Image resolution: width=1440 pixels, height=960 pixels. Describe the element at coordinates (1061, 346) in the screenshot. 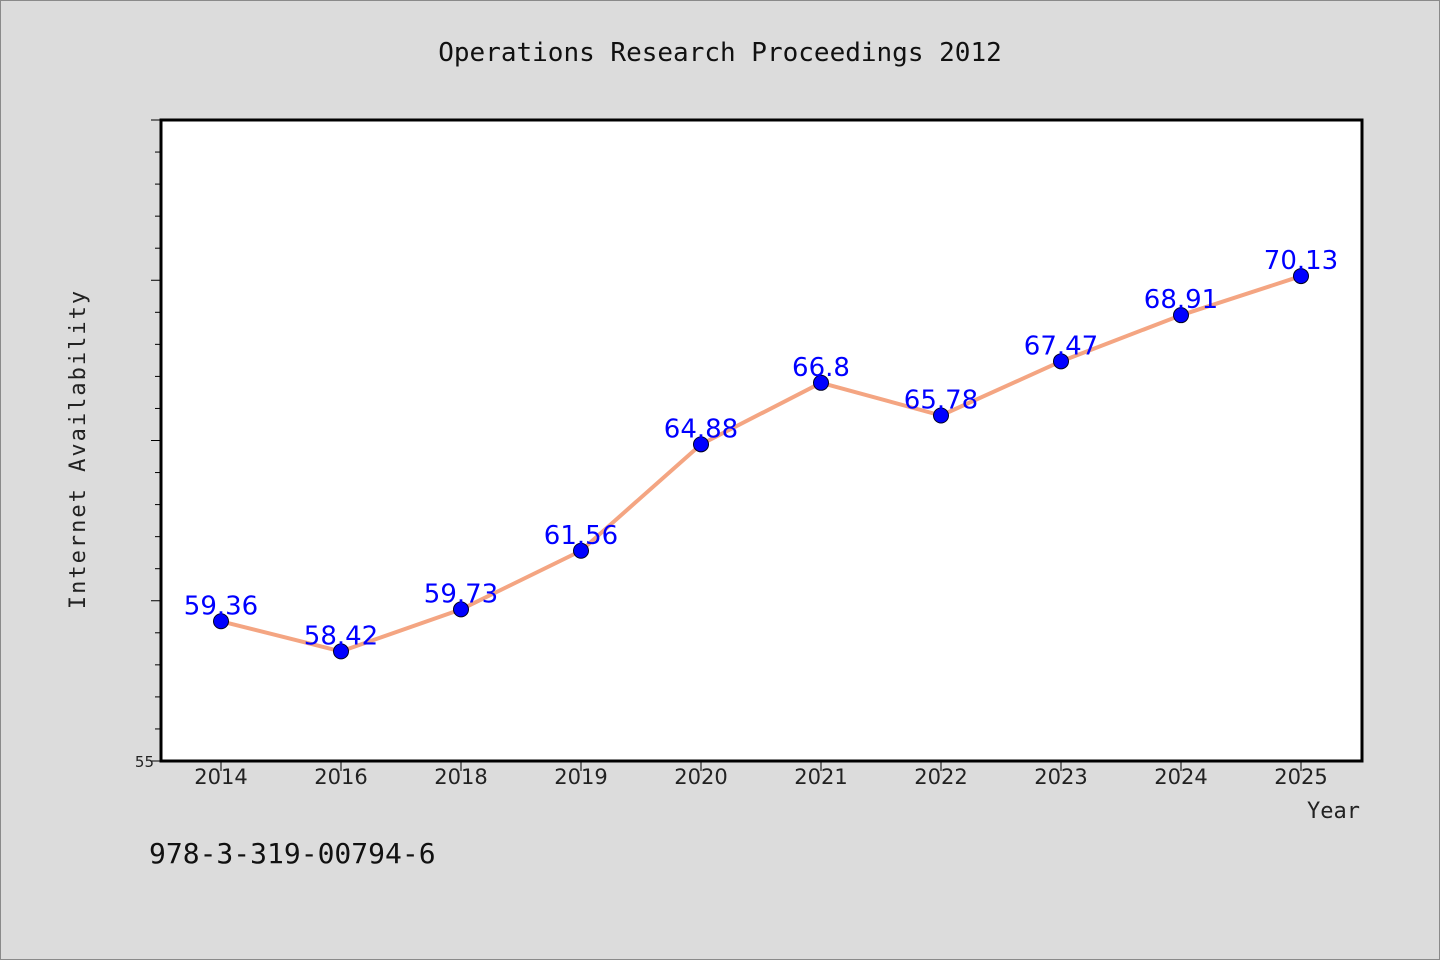

I see `data-label: 67.47` at that location.